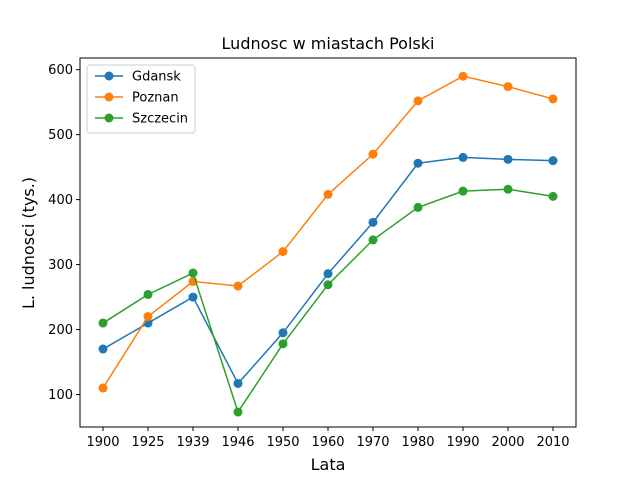 The width and height of the screenshot is (640, 480). I want to click on y-tick-label: 400, so click(60, 200).